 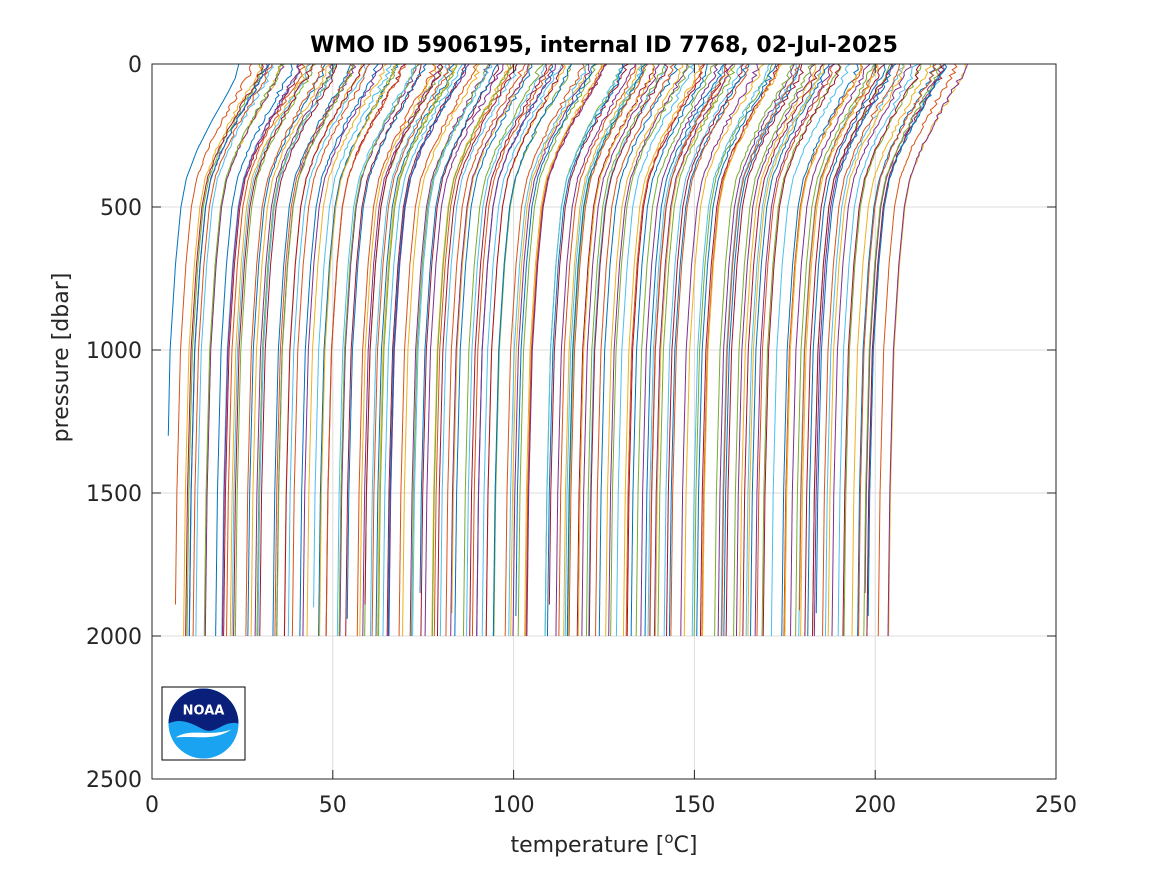 What do you see at coordinates (333, 805) in the screenshot?
I see `x-tick-label: 50` at bounding box center [333, 805].